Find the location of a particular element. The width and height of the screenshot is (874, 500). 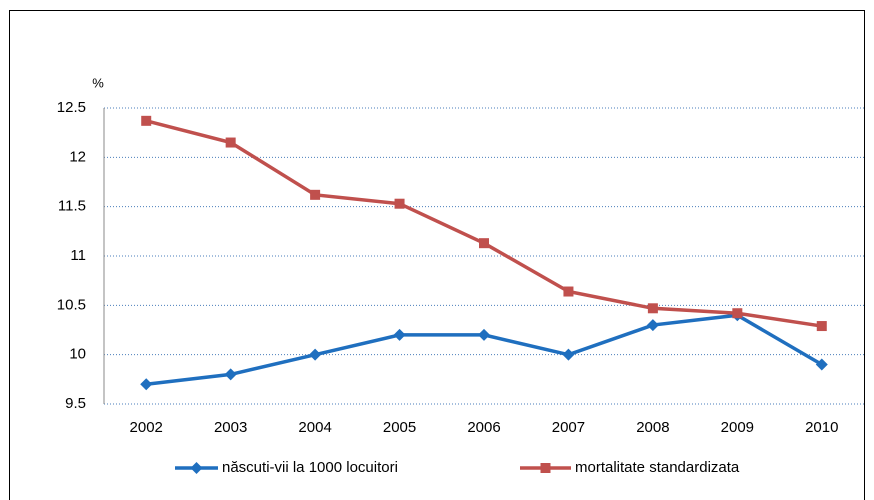

series-line is located at coordinates (484, 350).